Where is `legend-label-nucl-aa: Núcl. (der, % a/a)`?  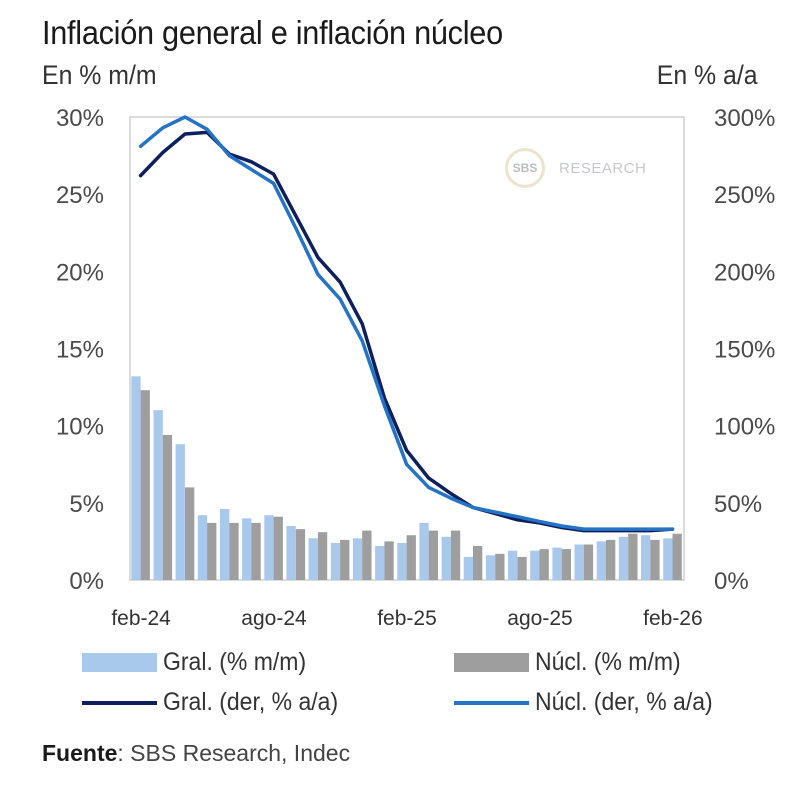
legend-label-nucl-aa: Núcl. (der, % a/a) is located at coordinates (624, 702).